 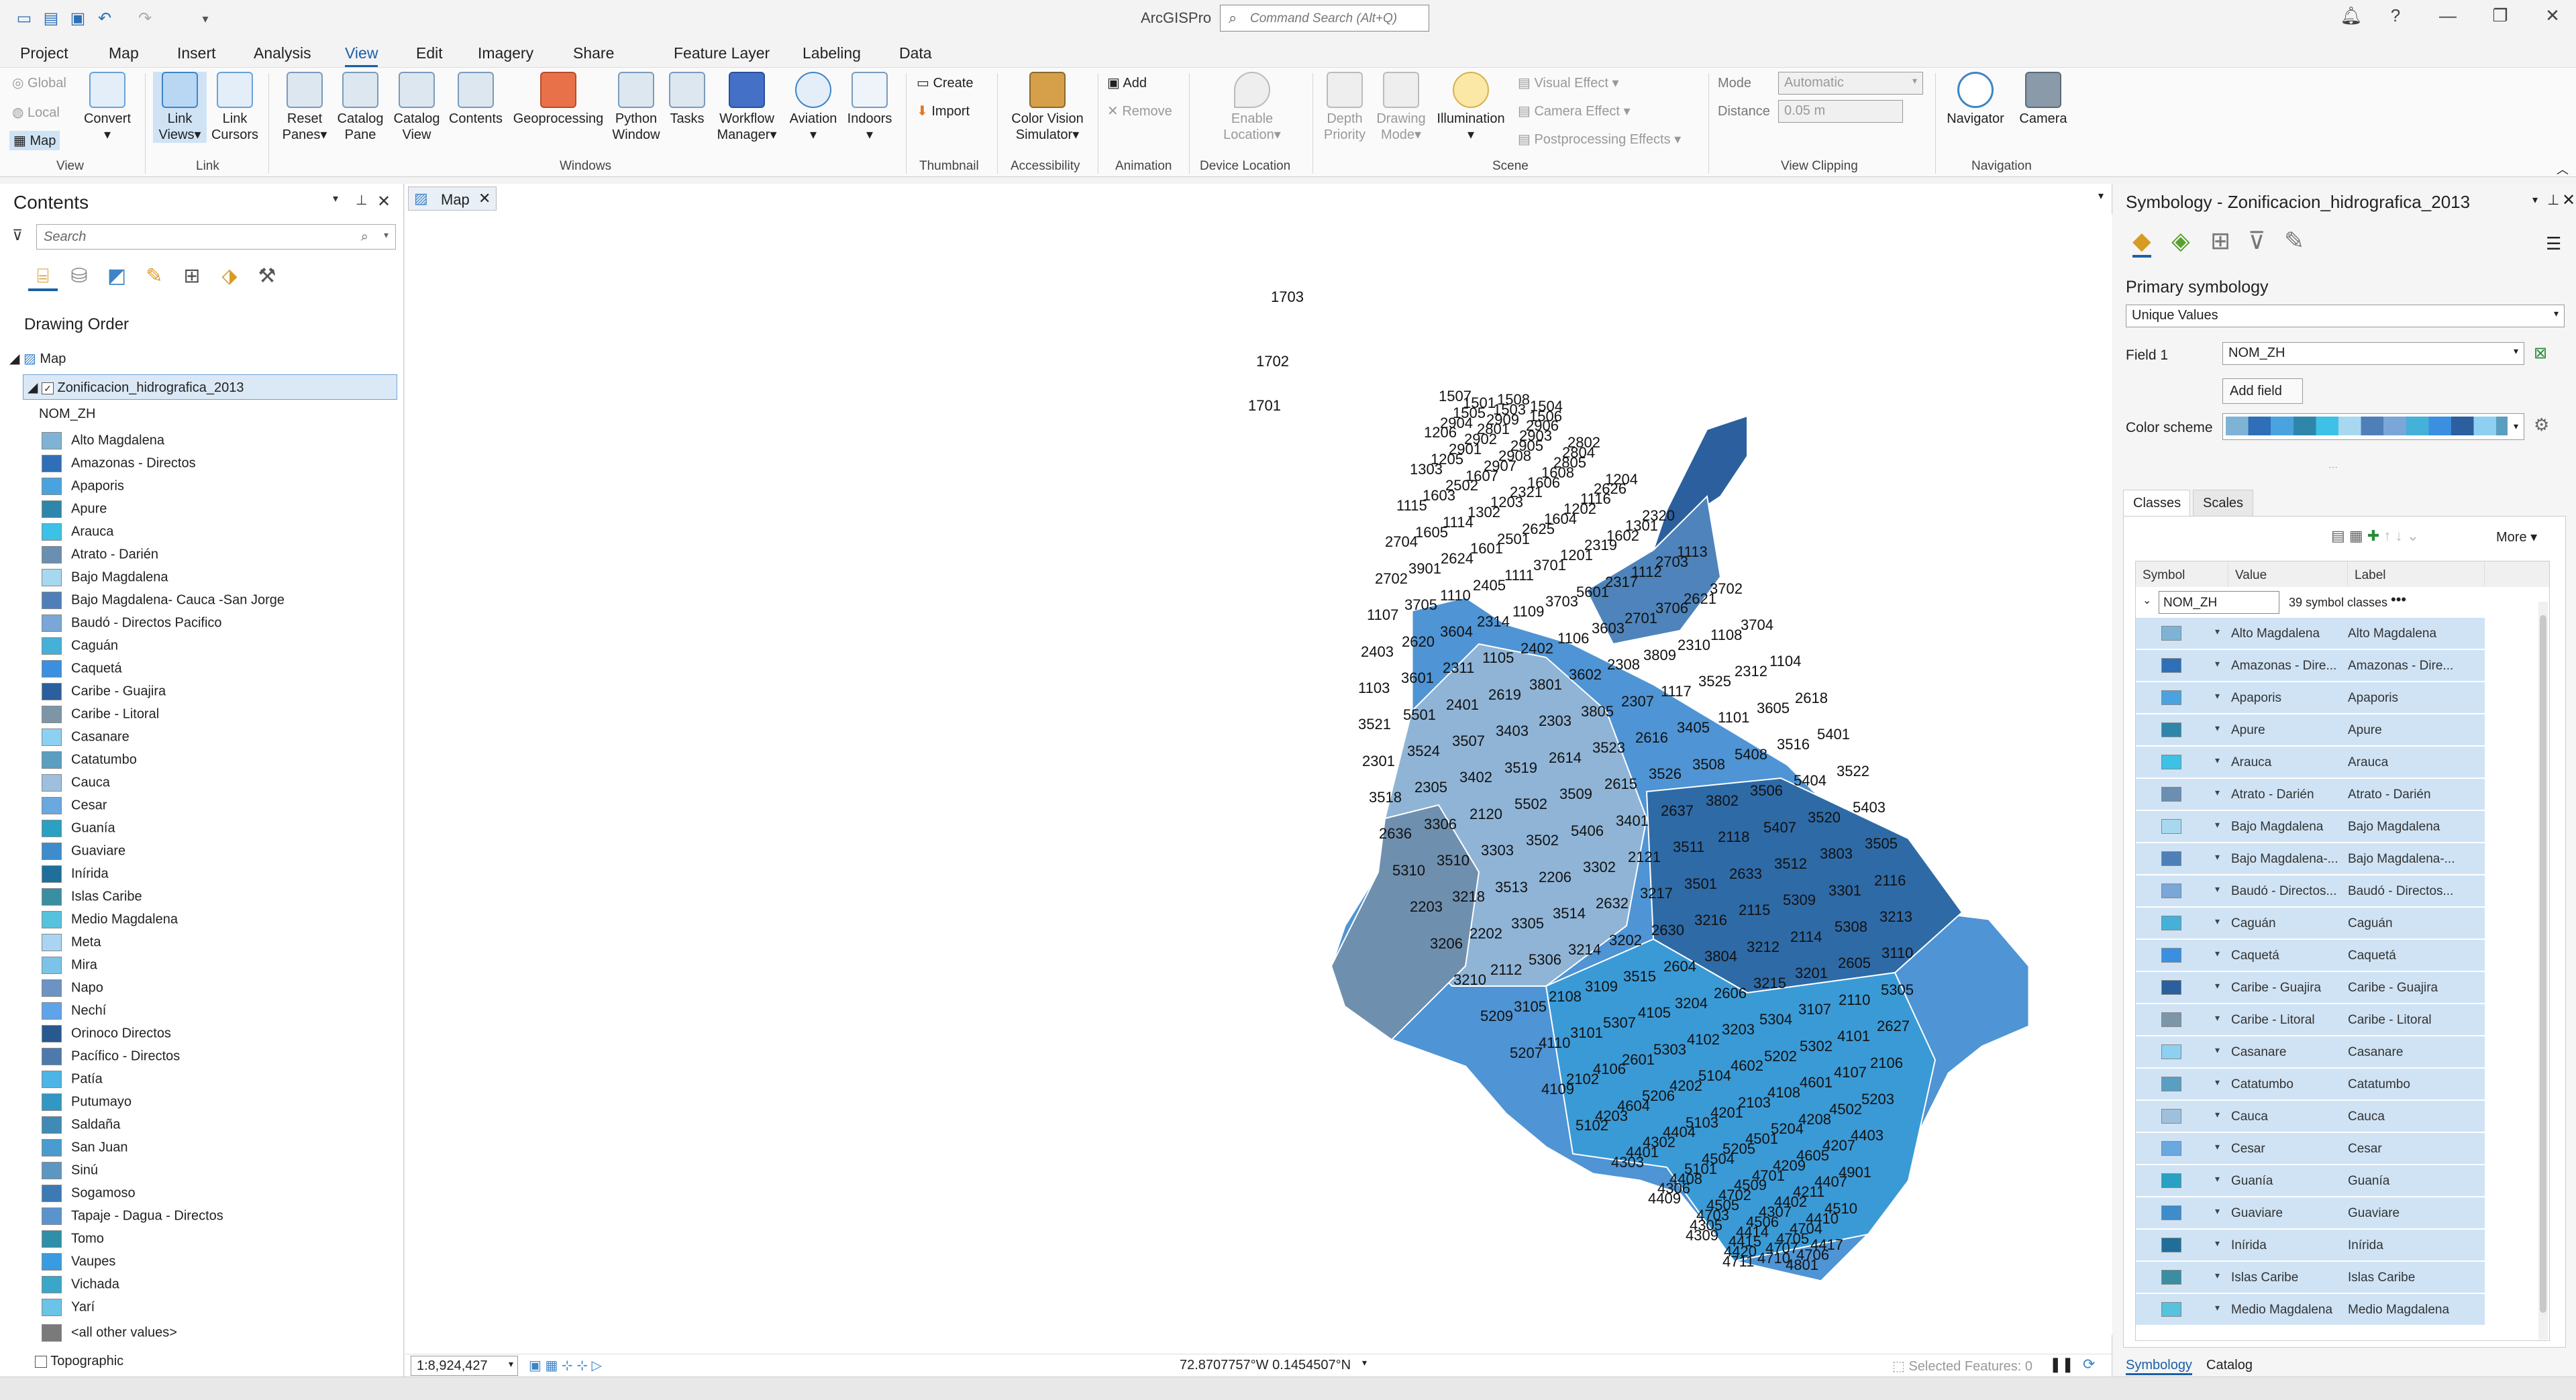 What do you see at coordinates (72, 989) in the screenshot?
I see `legend-item: Napo` at bounding box center [72, 989].